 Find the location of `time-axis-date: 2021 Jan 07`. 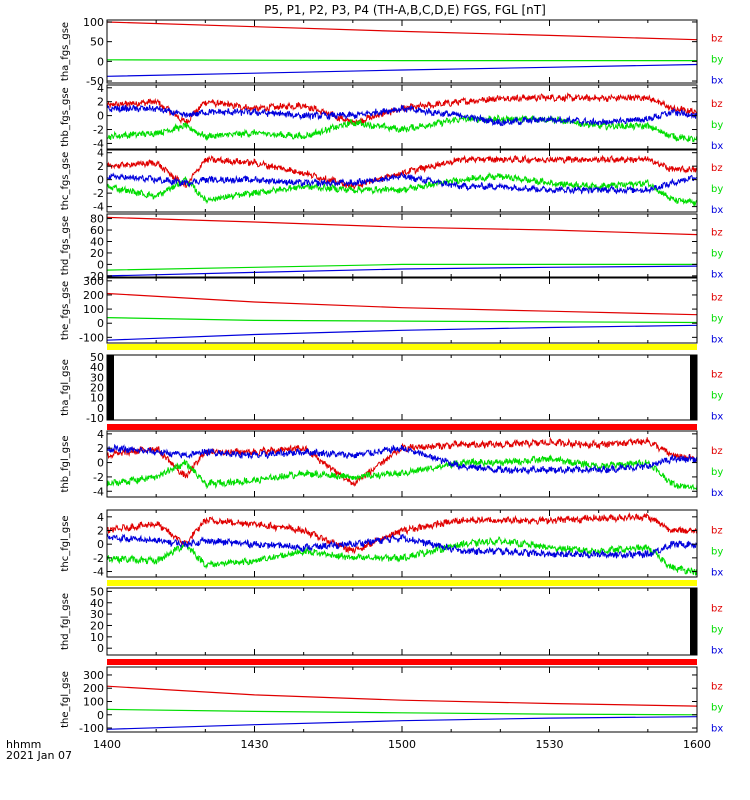

time-axis-date: 2021 Jan 07 is located at coordinates (39, 755).